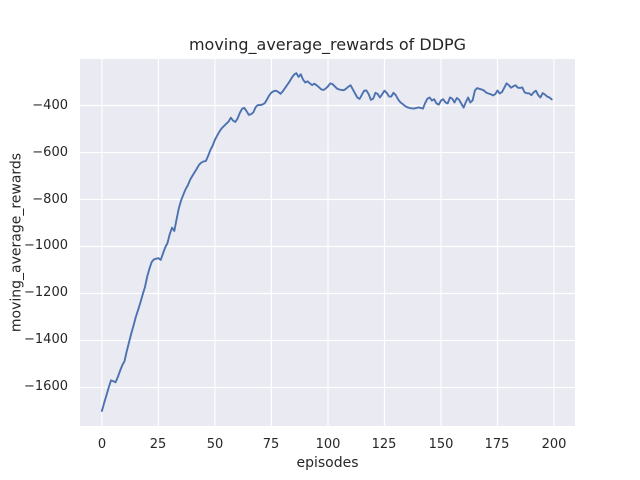  What do you see at coordinates (497, 444) in the screenshot?
I see `x-tick-label: 175` at bounding box center [497, 444].